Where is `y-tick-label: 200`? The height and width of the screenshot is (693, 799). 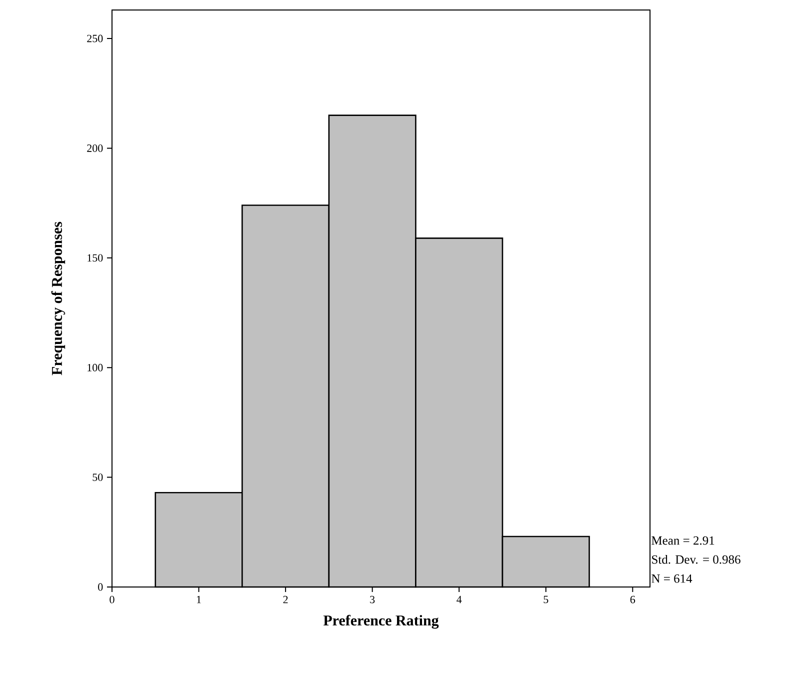
y-tick-label: 200 is located at coordinates (95, 148).